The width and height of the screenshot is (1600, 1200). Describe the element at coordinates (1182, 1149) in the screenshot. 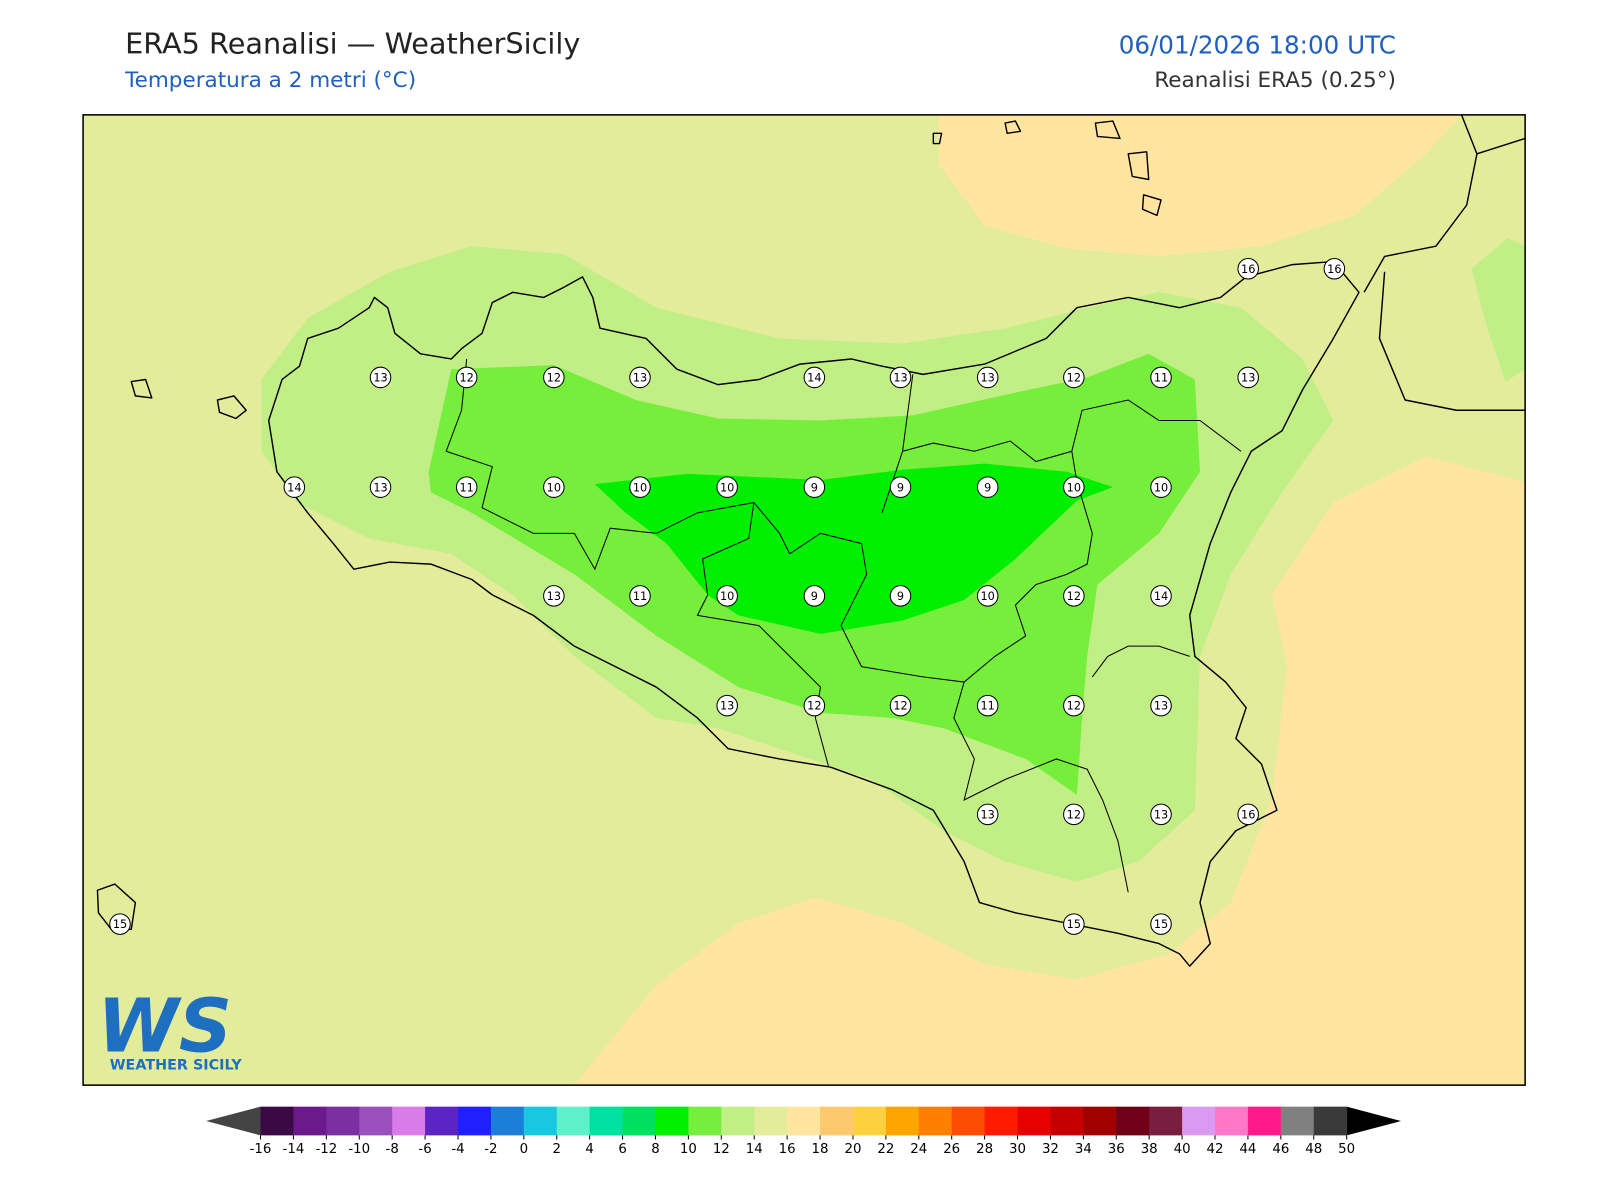

I see `colorbar-tick-label: 40` at that location.